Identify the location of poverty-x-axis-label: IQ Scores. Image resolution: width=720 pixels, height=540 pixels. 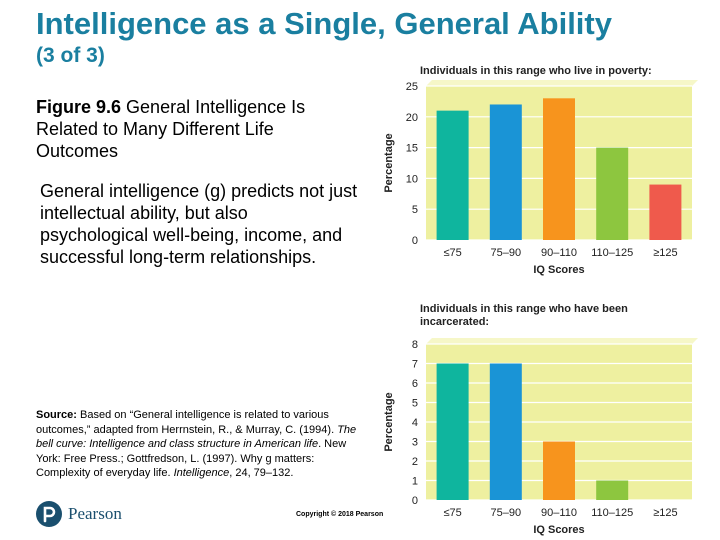
(558, 270).